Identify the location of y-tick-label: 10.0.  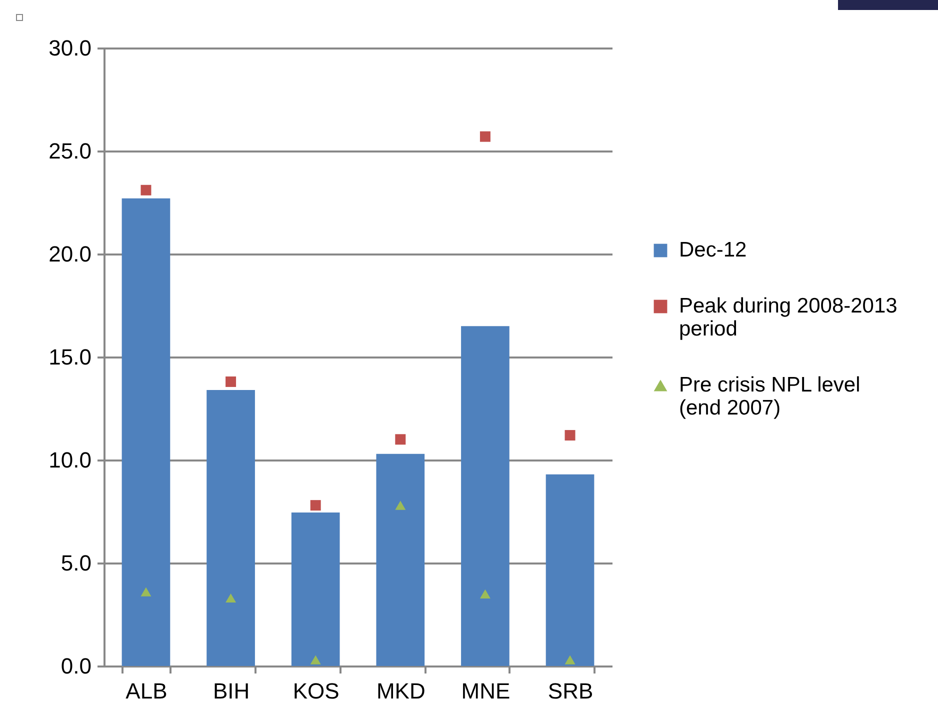
(70, 460).